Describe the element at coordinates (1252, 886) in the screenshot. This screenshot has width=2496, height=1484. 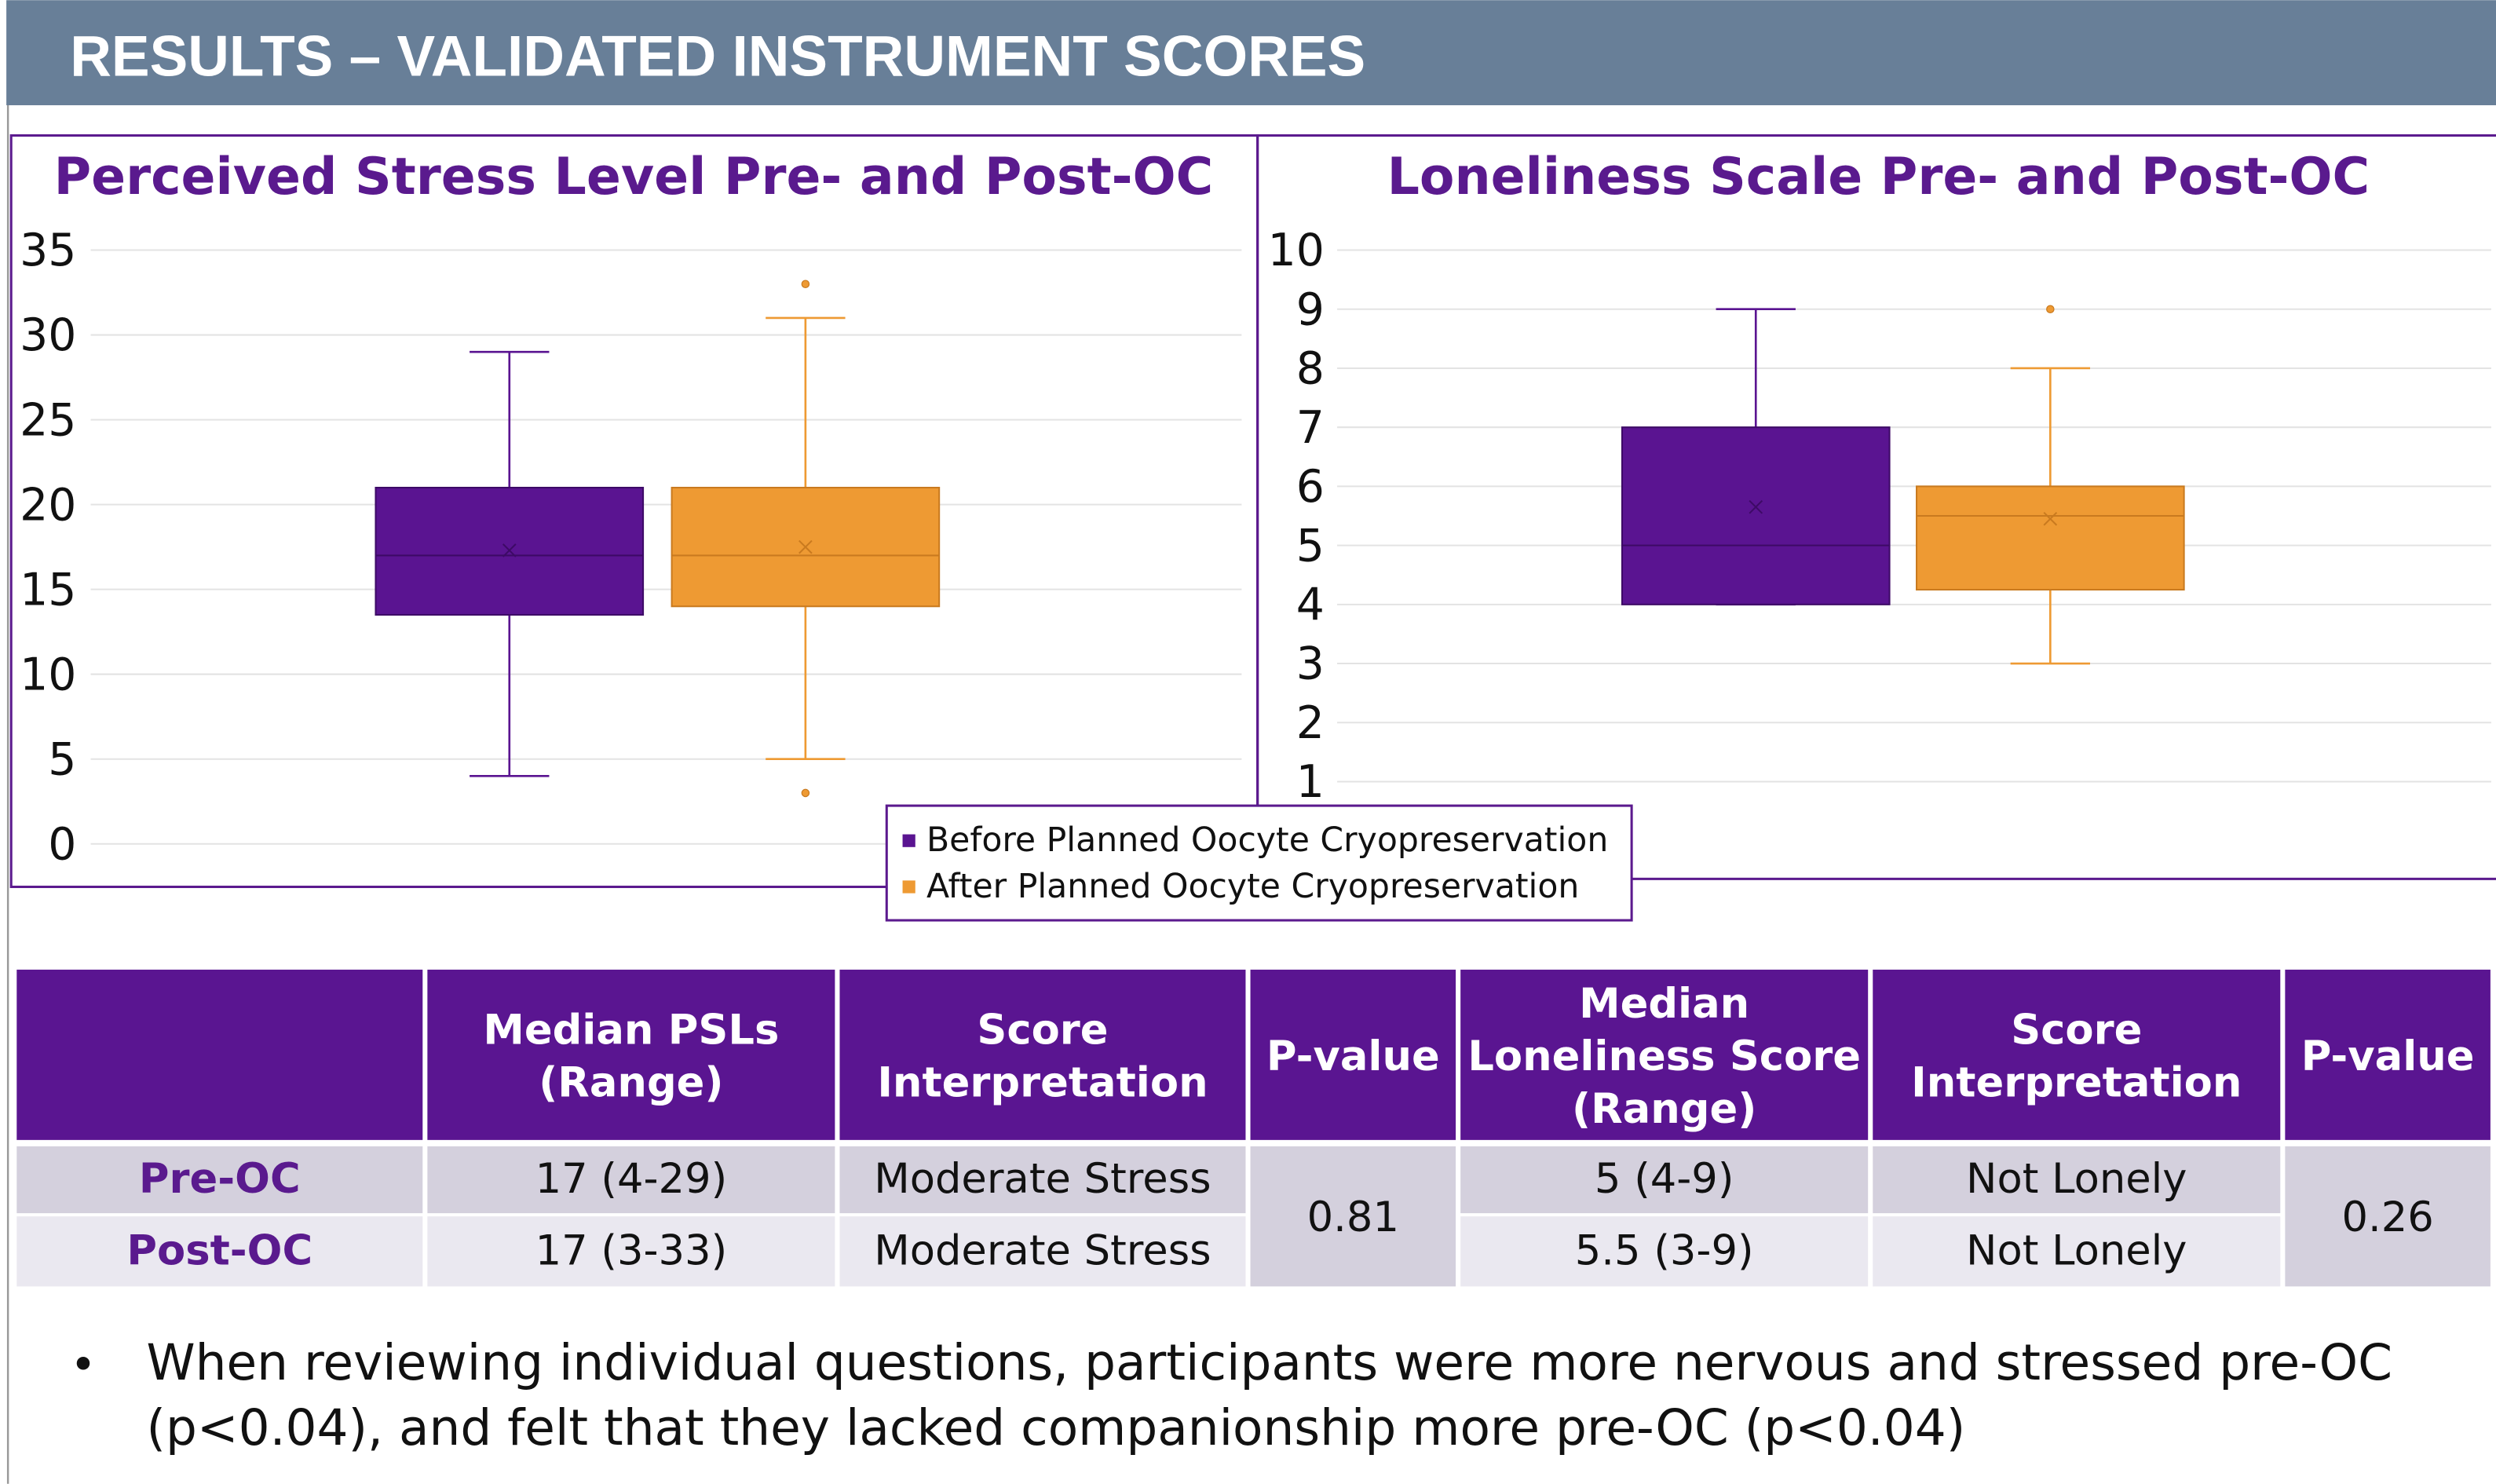
I see `legend-label: After Planned Oocyte Cryopreservation` at that location.